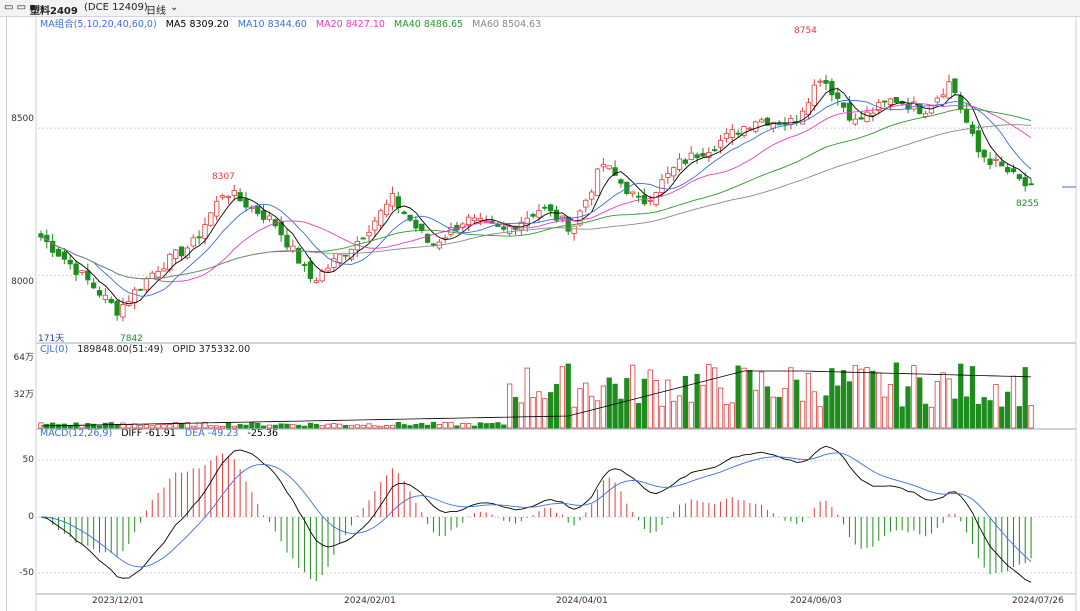 This screenshot has height=611, width=1080. Describe the element at coordinates (540, 8) in the screenshot. I see `toolbar: ▭ ▭ ▪ 塑料2409 (DCE 12409) 日线 ⌄` at that location.